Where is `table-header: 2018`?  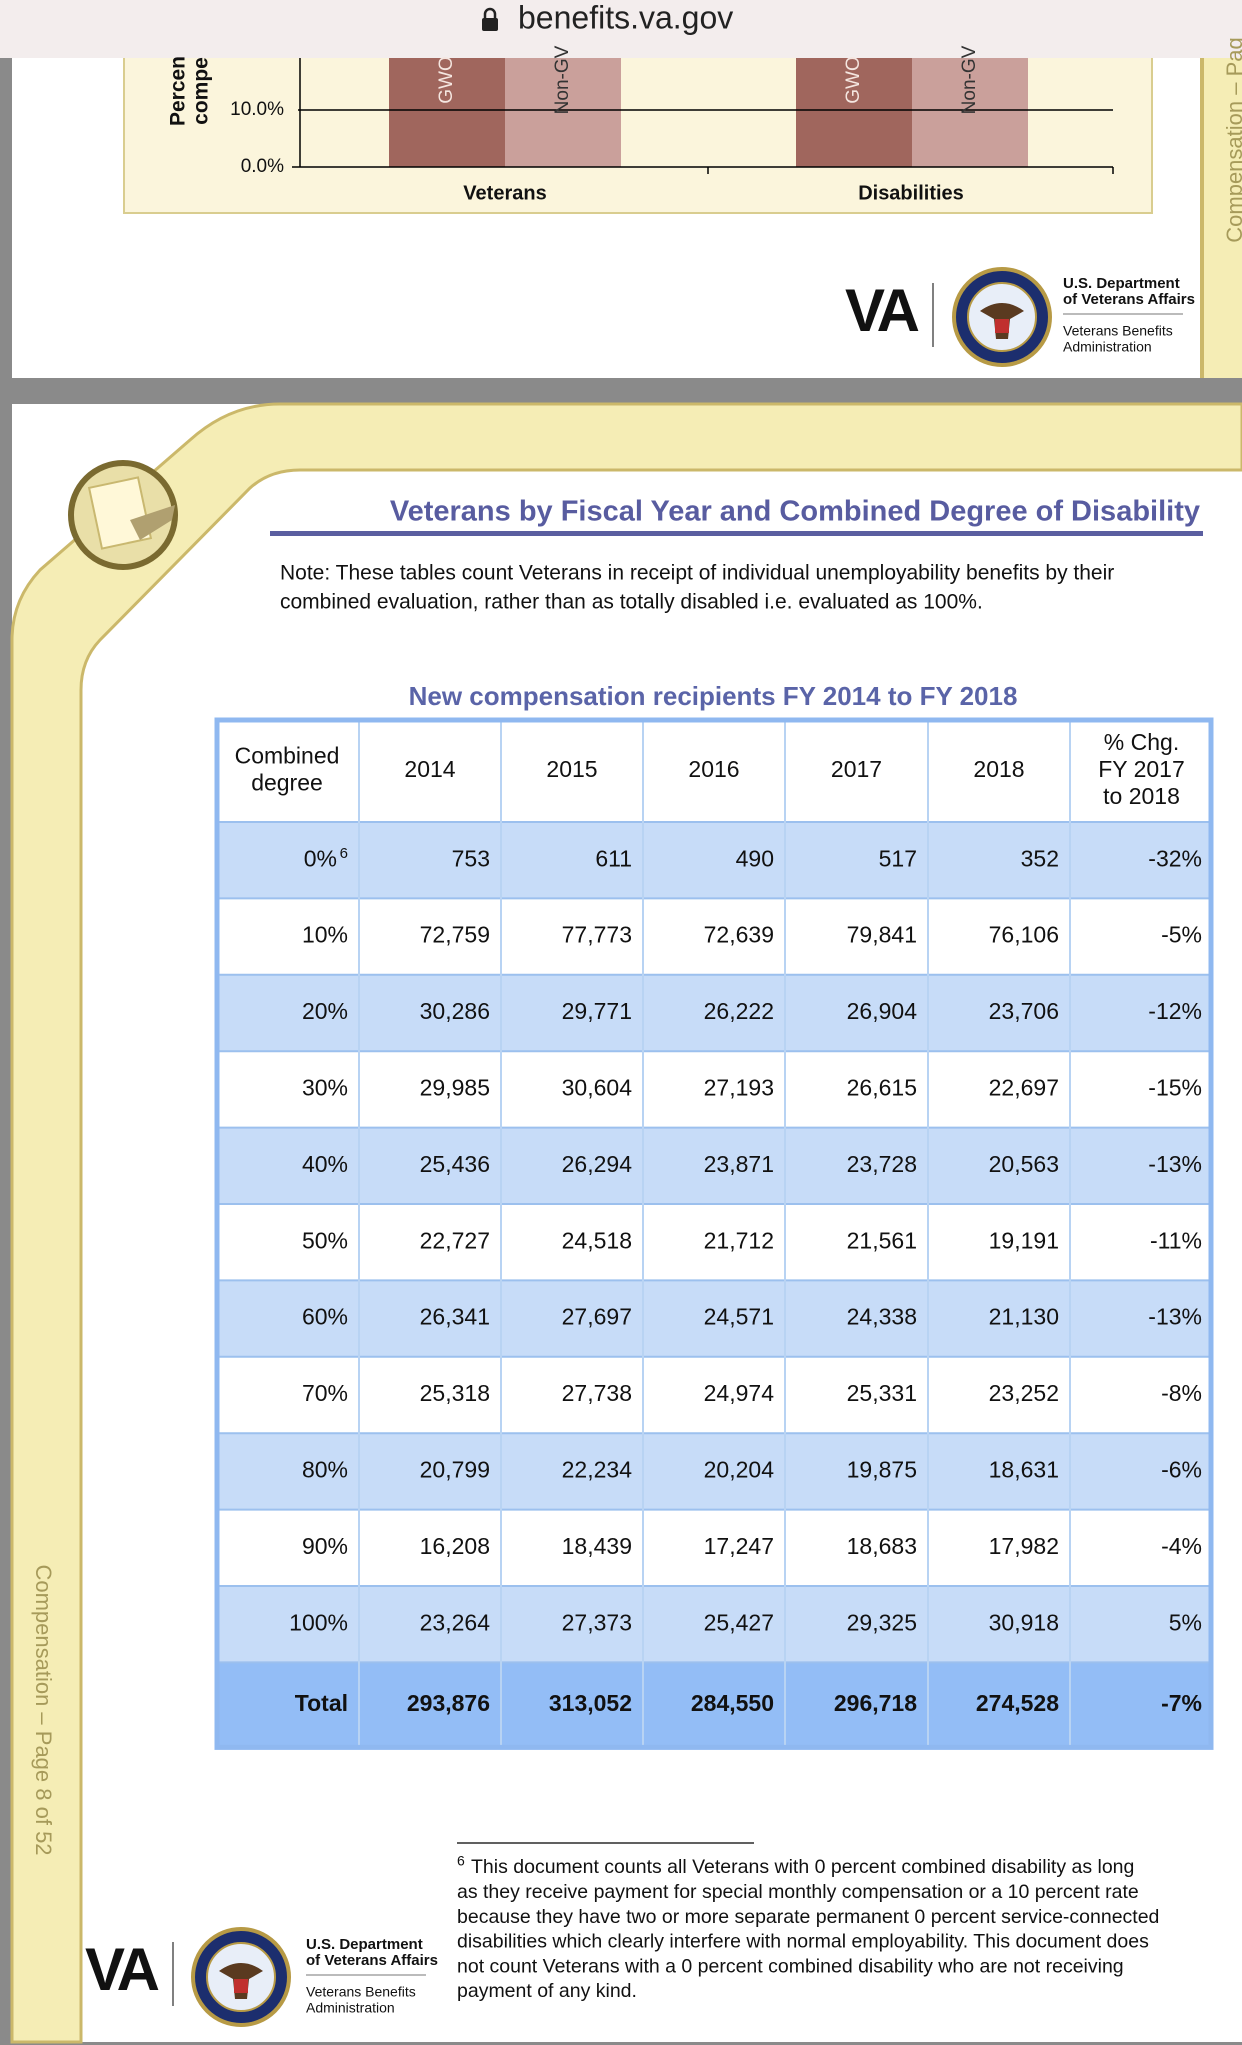 table-header: 2018 is located at coordinates (998, 769).